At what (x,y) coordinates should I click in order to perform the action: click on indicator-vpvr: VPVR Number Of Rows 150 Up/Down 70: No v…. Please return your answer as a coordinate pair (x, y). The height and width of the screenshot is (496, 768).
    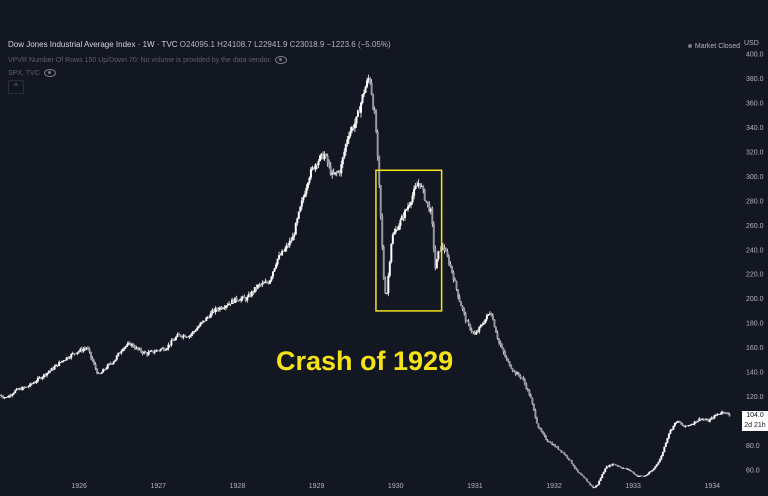
    Looking at the image, I should click on (148, 60).